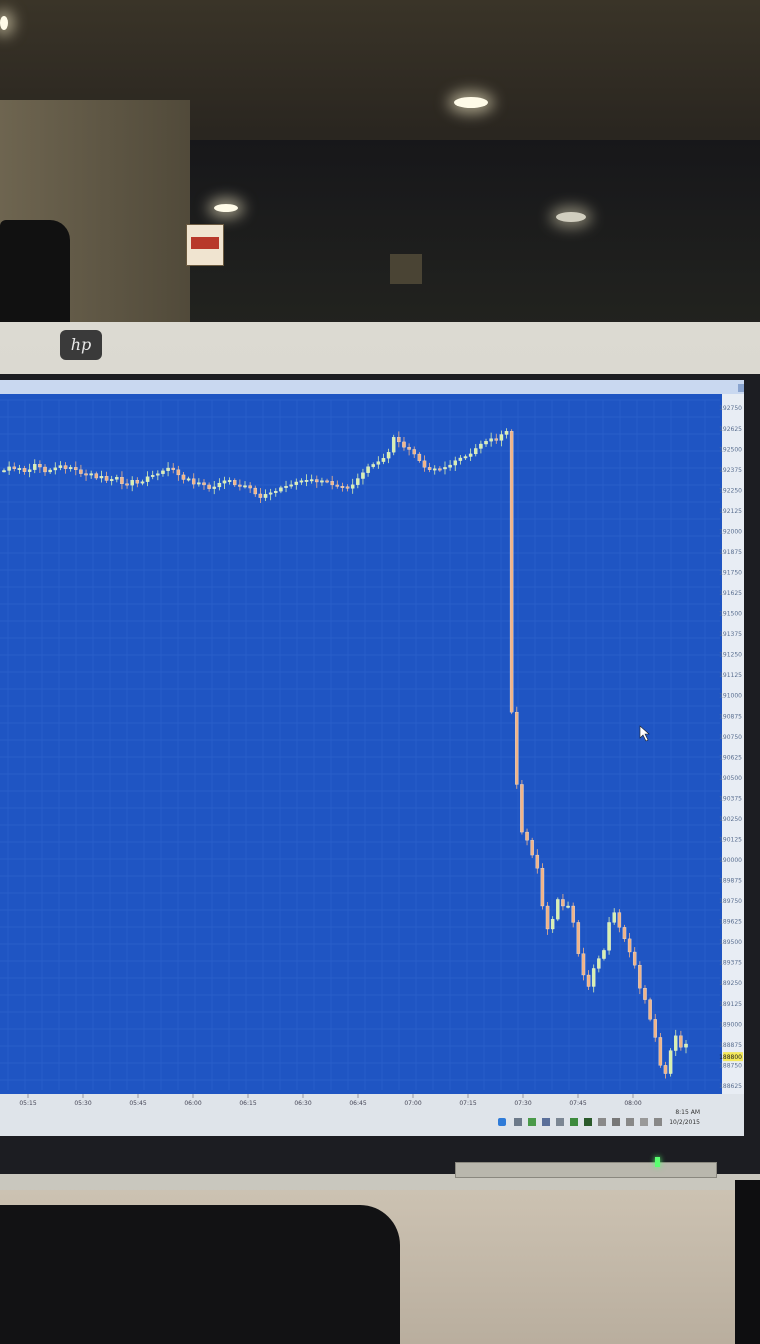 Image resolution: width=760 pixels, height=1344 pixels. I want to click on y-tick-label: 191875, so click(730, 552).